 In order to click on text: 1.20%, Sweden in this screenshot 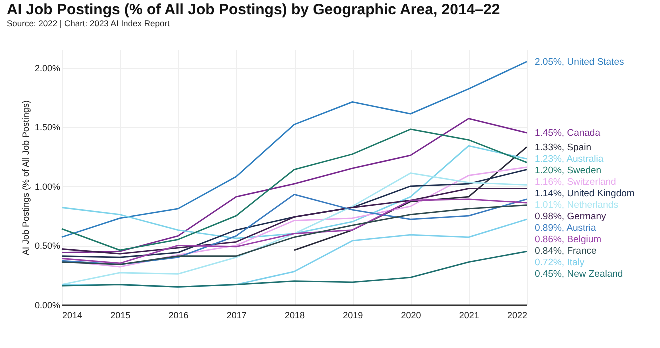, I will do `click(568, 171)`.